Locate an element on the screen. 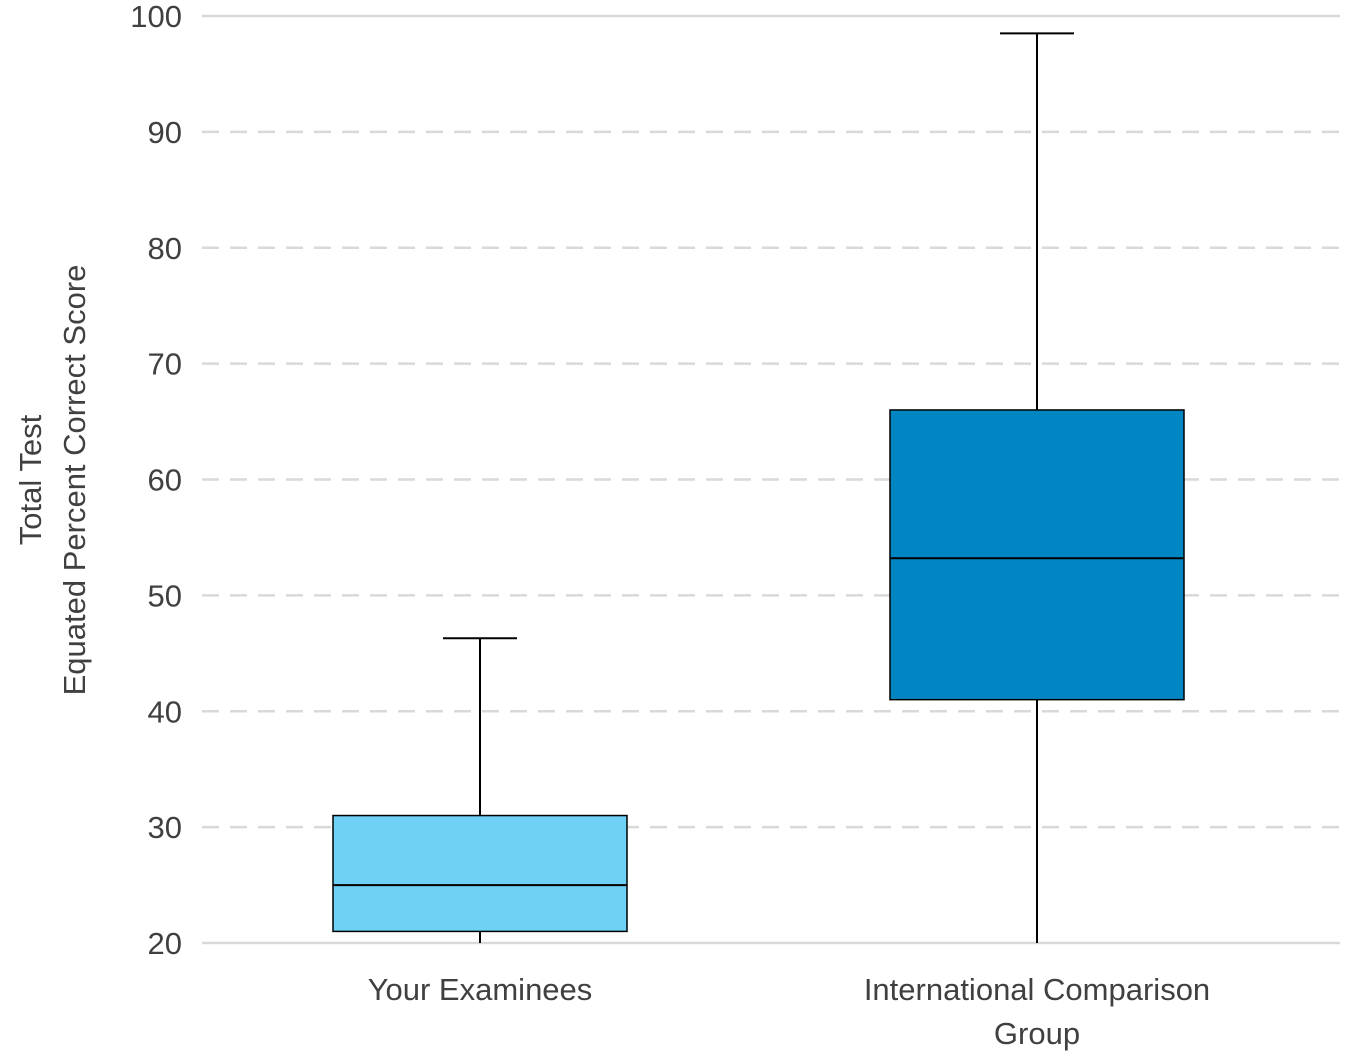 This screenshot has width=1356, height=1052. y-tick-label-20: 20 is located at coordinates (165, 943).